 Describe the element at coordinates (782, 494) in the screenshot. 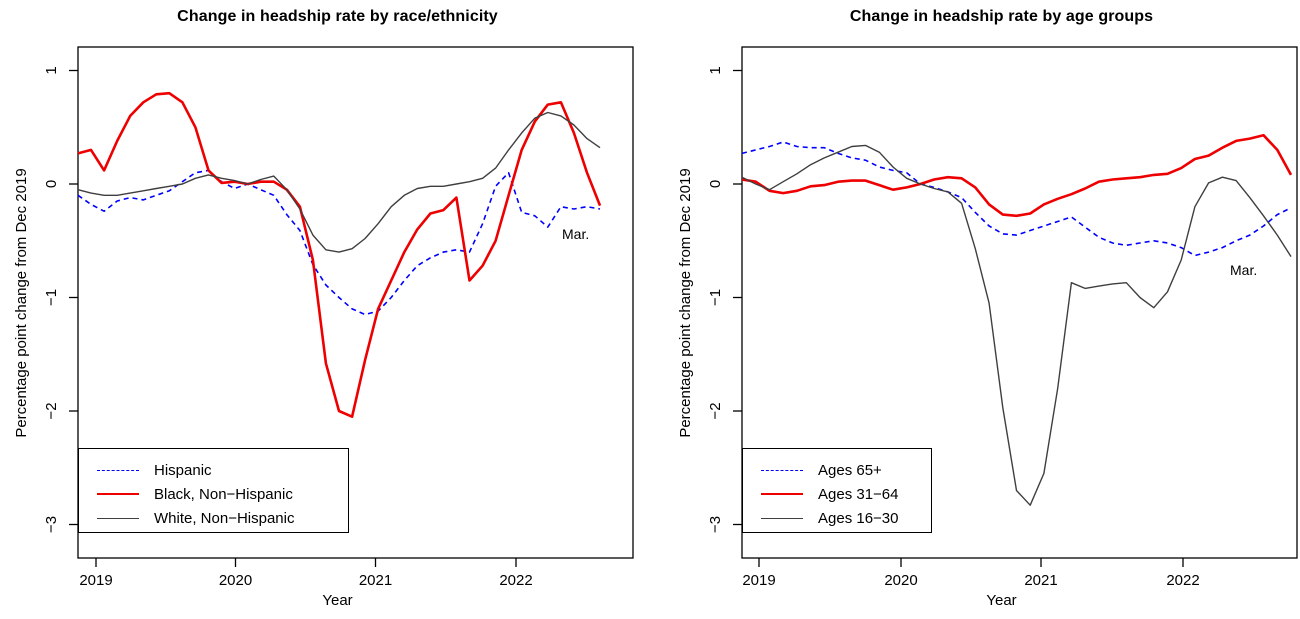

I see `ages-31-64-line-sample` at that location.